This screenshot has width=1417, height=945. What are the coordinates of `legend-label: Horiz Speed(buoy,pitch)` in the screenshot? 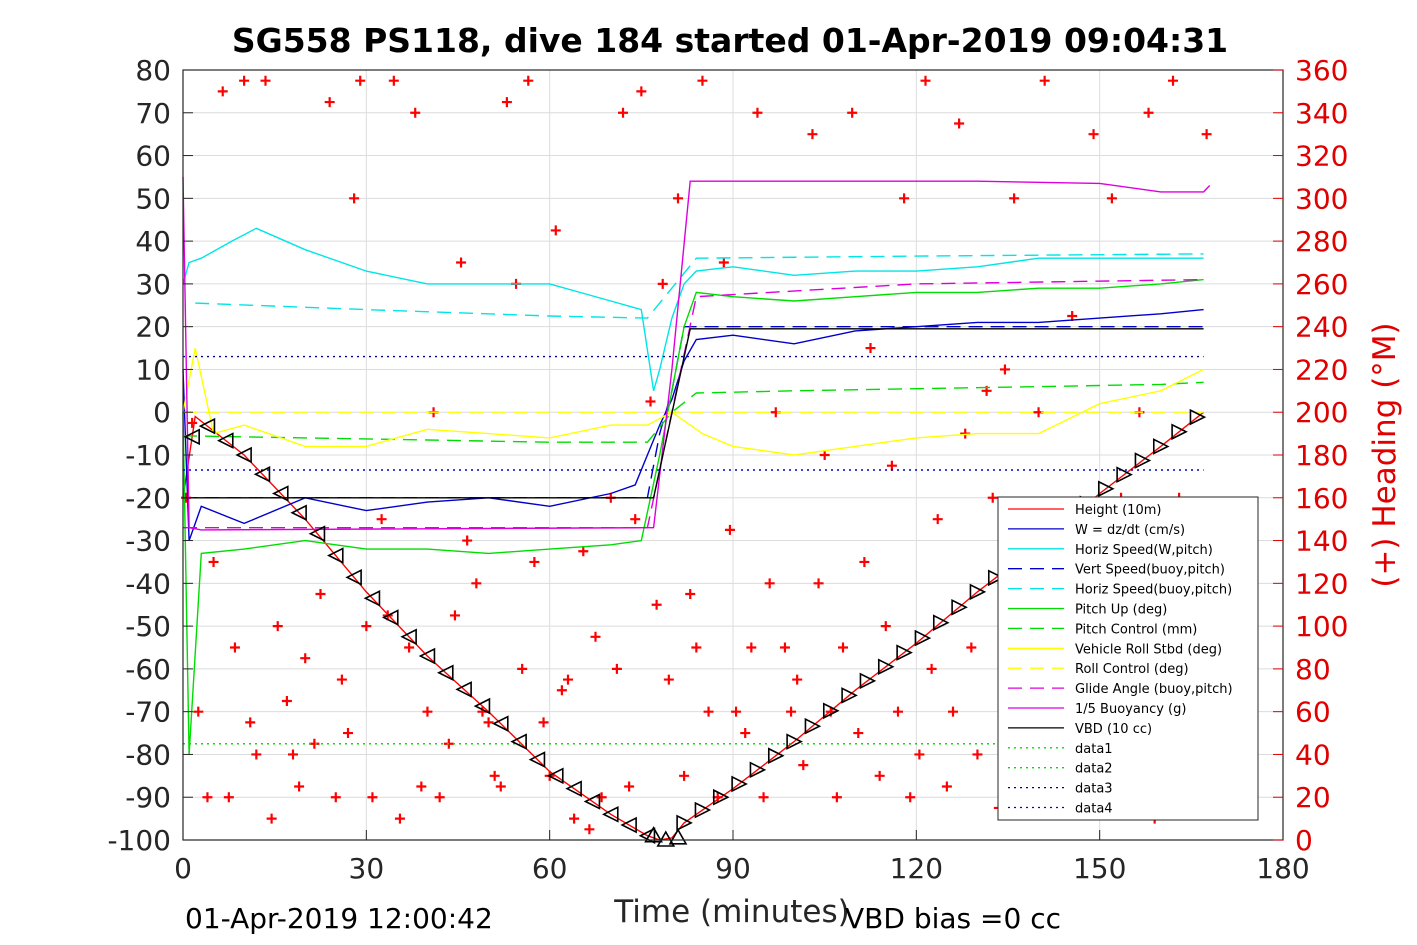 It's located at (1153, 590).